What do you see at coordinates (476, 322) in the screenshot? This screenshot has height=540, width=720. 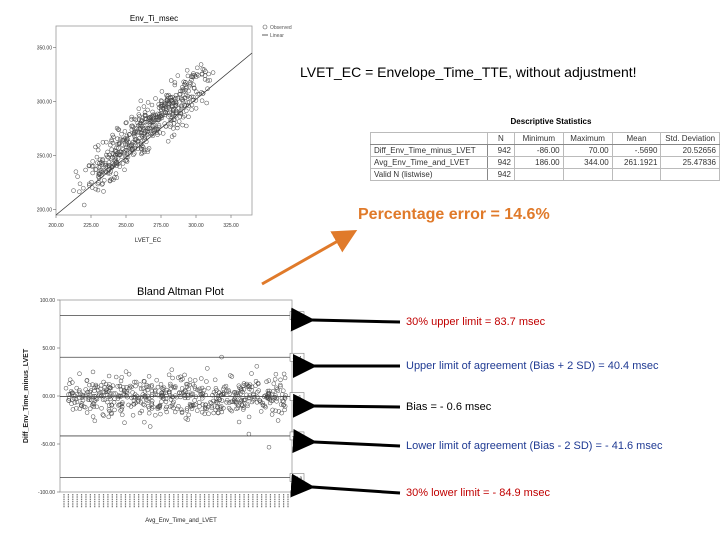 I see `annotation-upper-30-limit: 30% upper limit = 83.7 msec` at bounding box center [476, 322].